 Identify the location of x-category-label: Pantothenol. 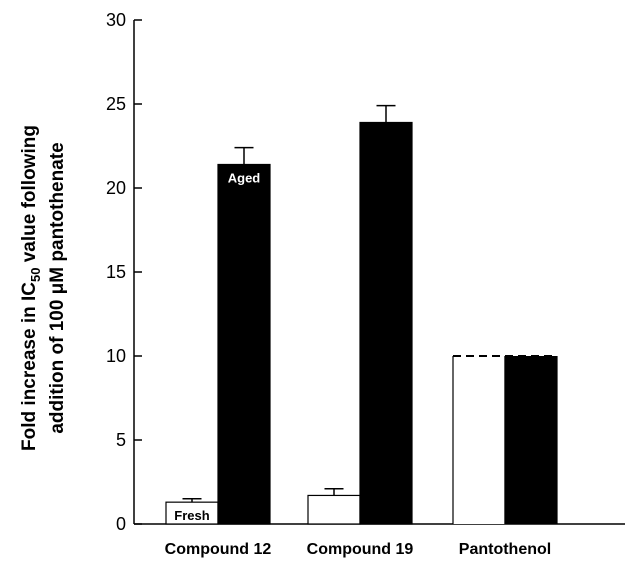
(505, 549).